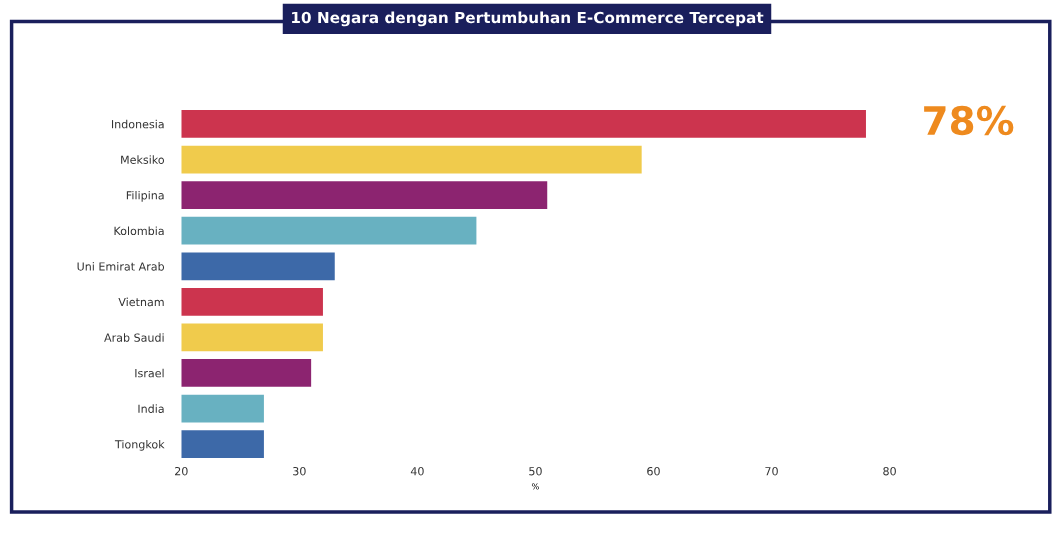 The height and width of the screenshot is (539, 1054). I want to click on y-tick-label: Meksiko, so click(143, 159).